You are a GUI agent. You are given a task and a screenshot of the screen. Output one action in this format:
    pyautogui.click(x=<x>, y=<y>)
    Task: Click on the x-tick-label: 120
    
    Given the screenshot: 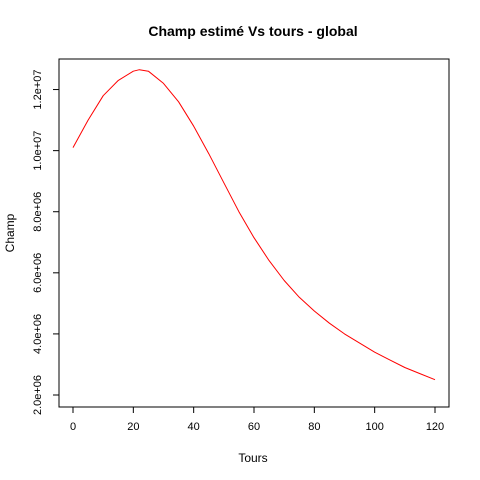 What is the action you would take?
    pyautogui.click(x=435, y=427)
    